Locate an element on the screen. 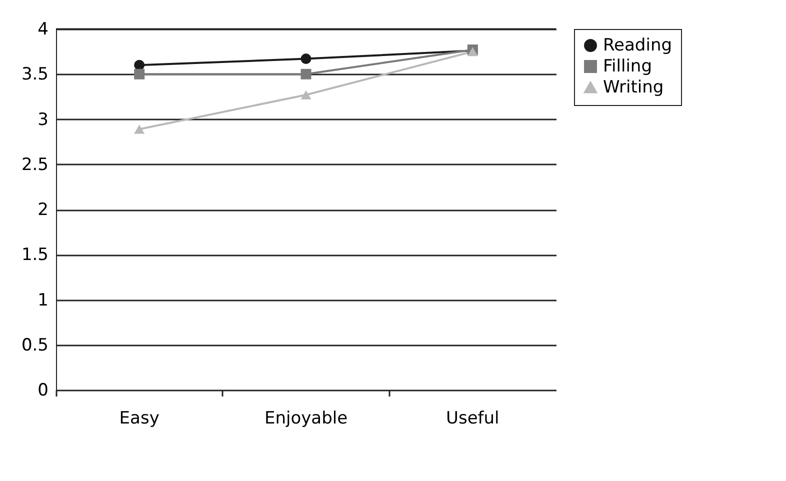 This screenshot has width=786, height=481. legend-label: Reading is located at coordinates (637, 46).